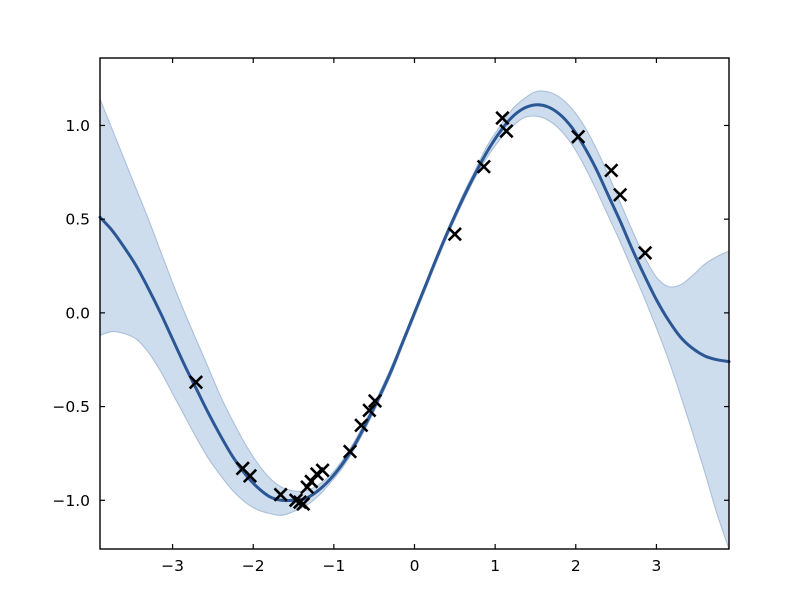  Describe the element at coordinates (77, 126) in the screenshot. I see `y-tick-label: 1.0` at that location.